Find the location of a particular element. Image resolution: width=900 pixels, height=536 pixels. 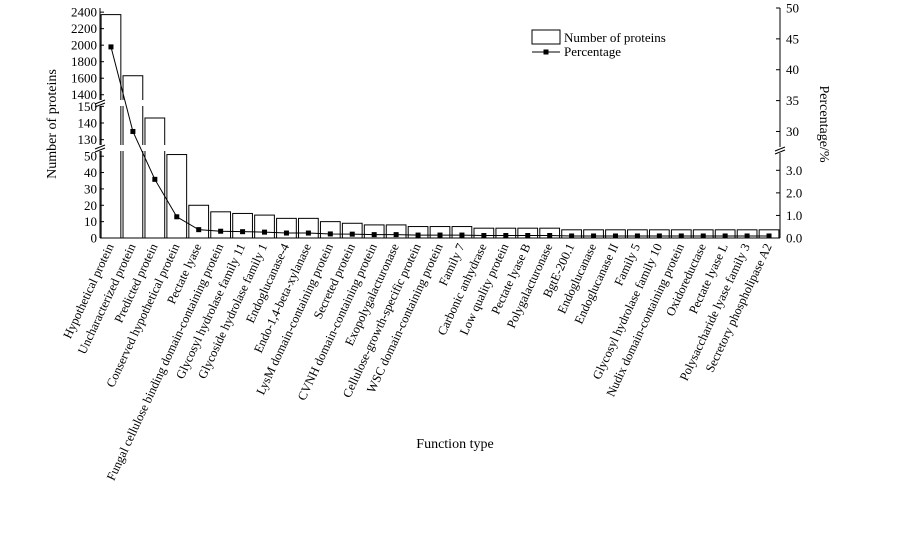

right-tick-label: 40 is located at coordinates (792, 69).